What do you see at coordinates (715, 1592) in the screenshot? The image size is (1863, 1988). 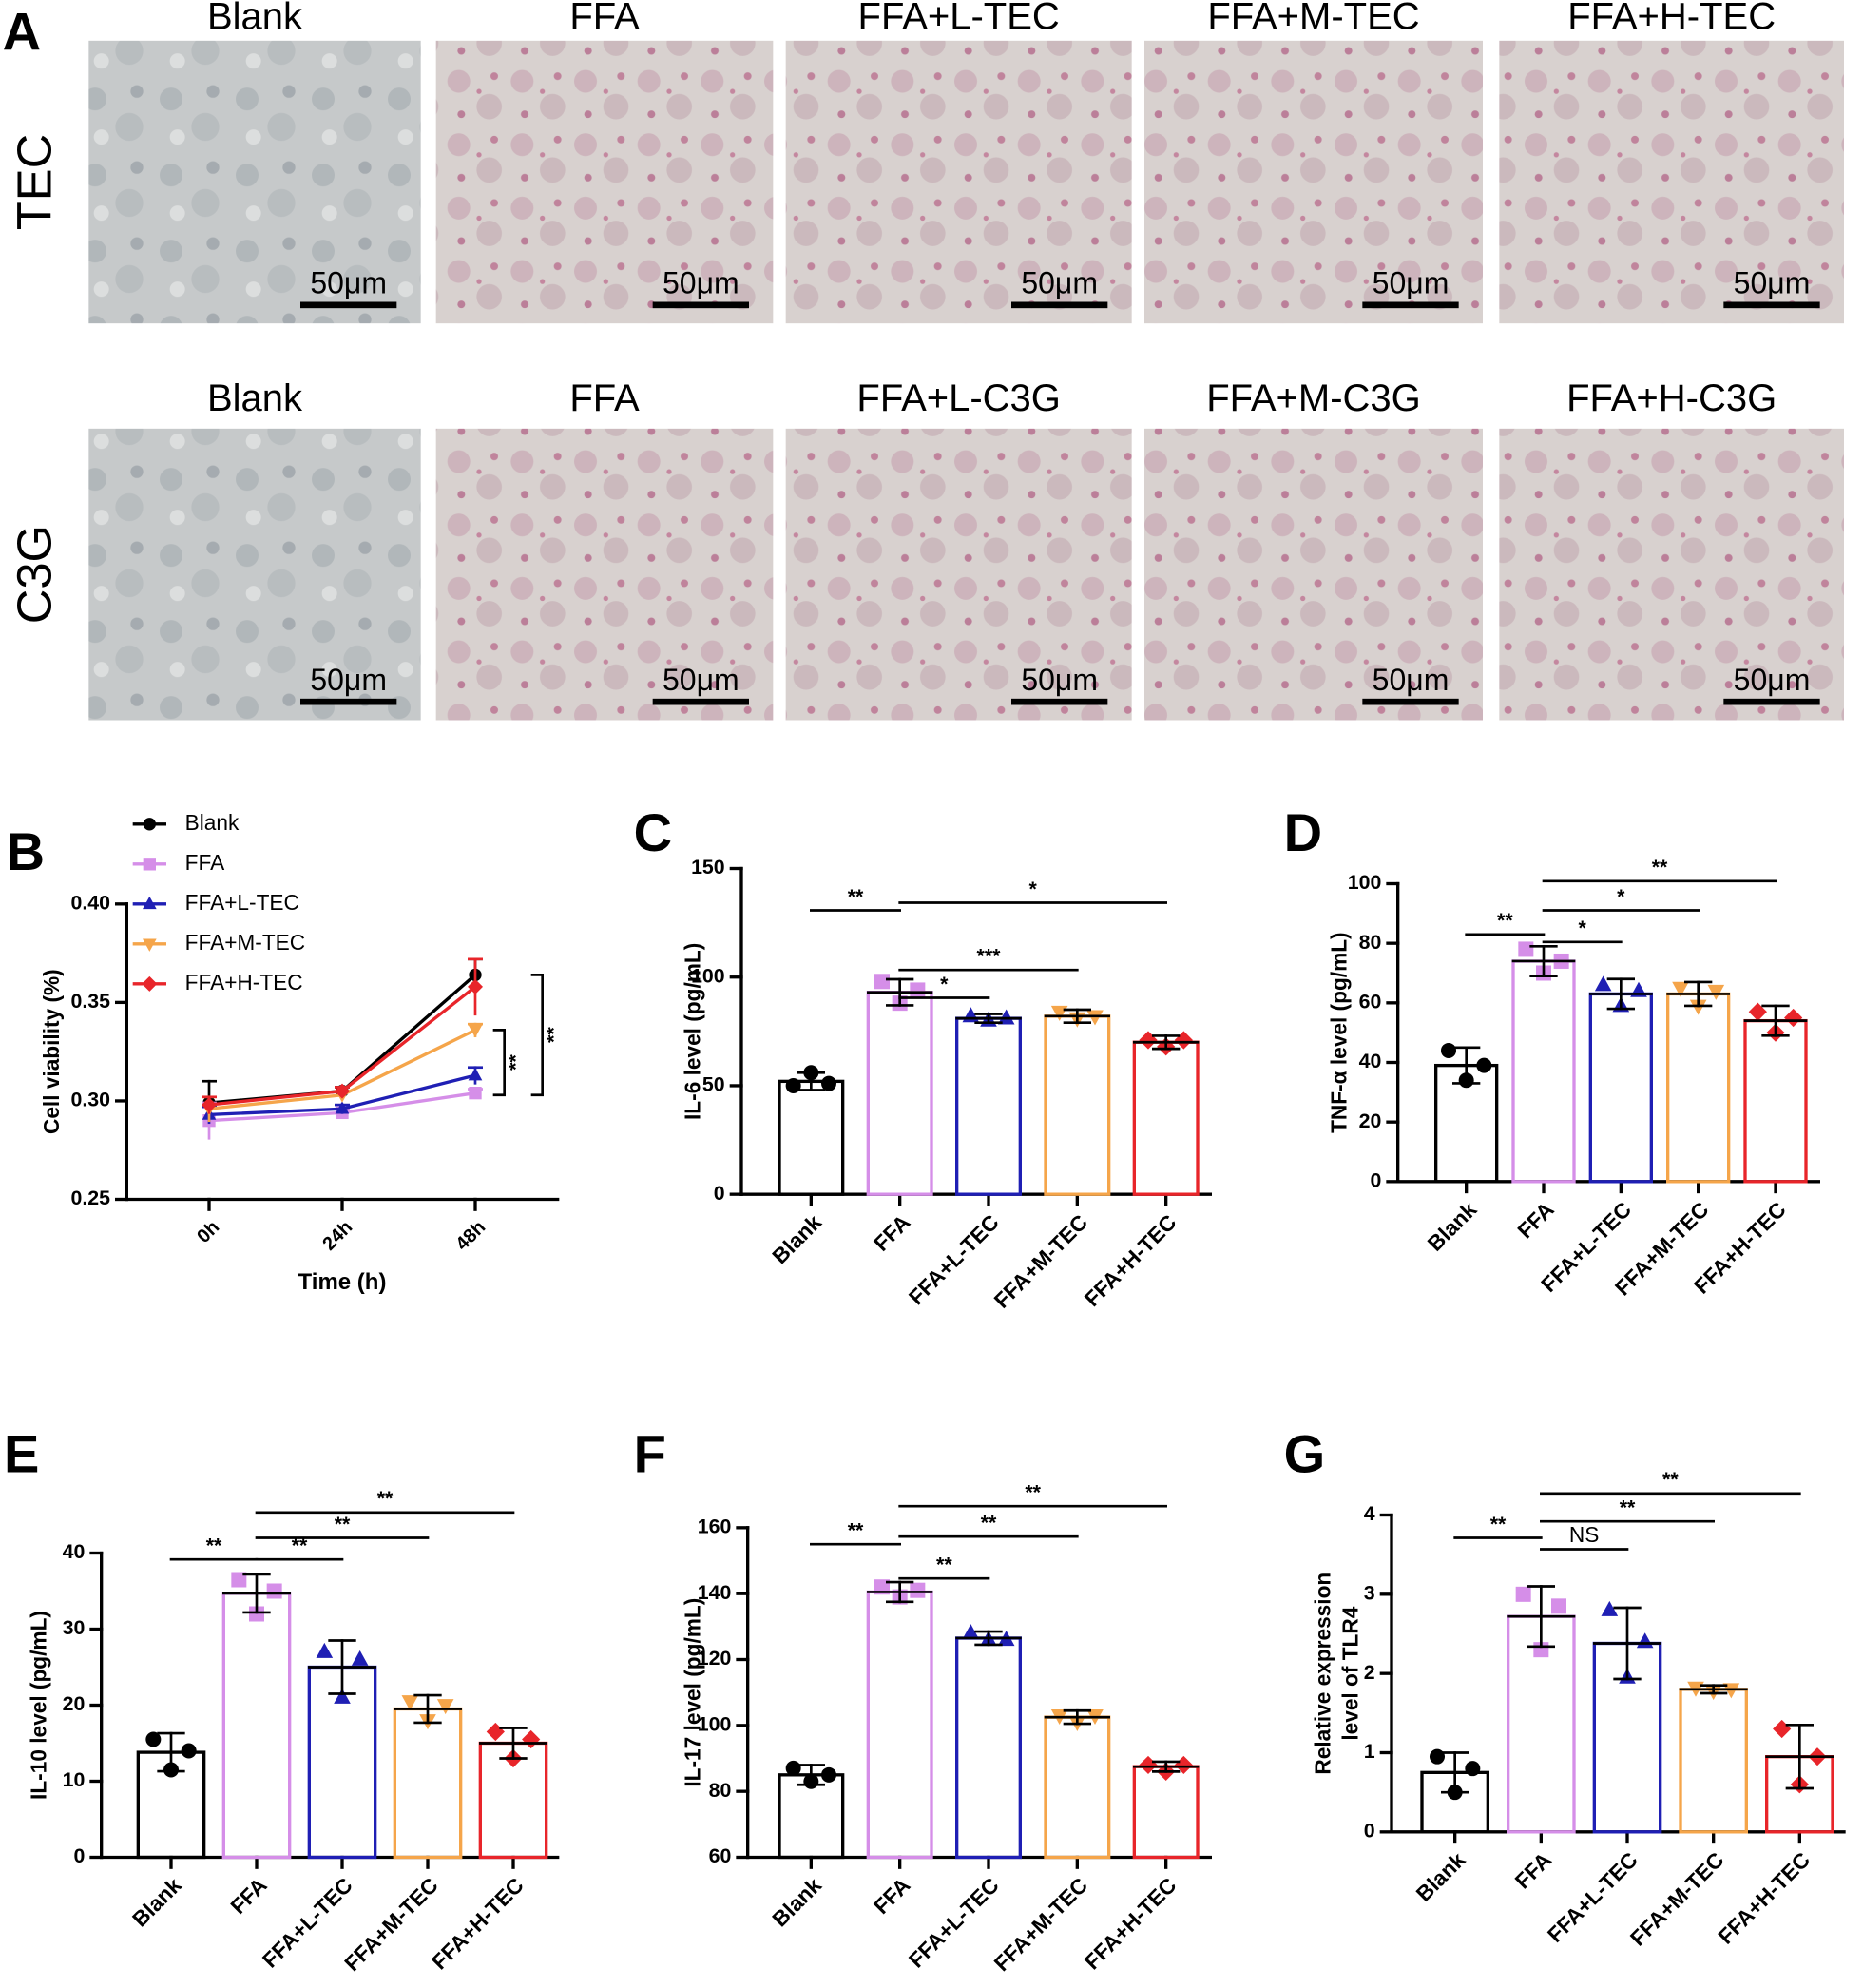 I see `y-tick-label: 140` at bounding box center [715, 1592].